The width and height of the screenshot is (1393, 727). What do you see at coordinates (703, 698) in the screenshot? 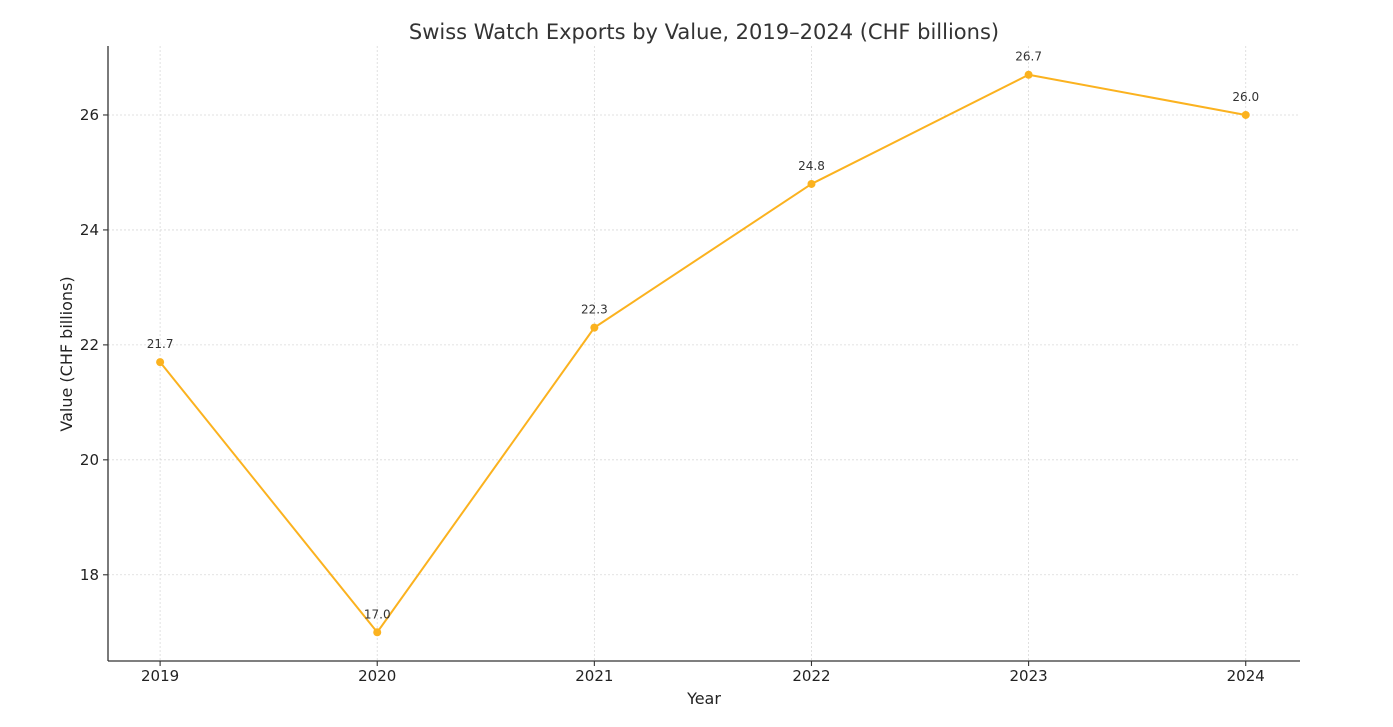
I see `x-axis-label: Year` at bounding box center [703, 698].